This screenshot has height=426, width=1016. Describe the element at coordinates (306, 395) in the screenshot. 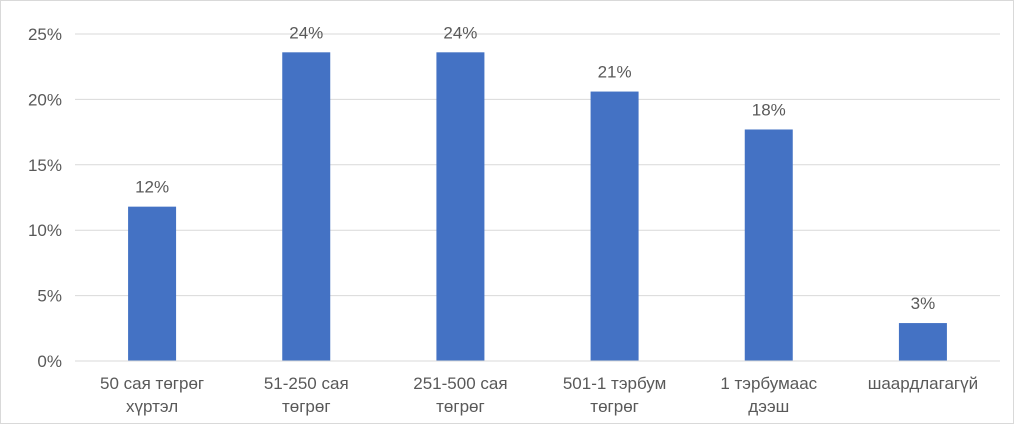

I see `x-tick-label: 51-250 сая төгрөг` at that location.